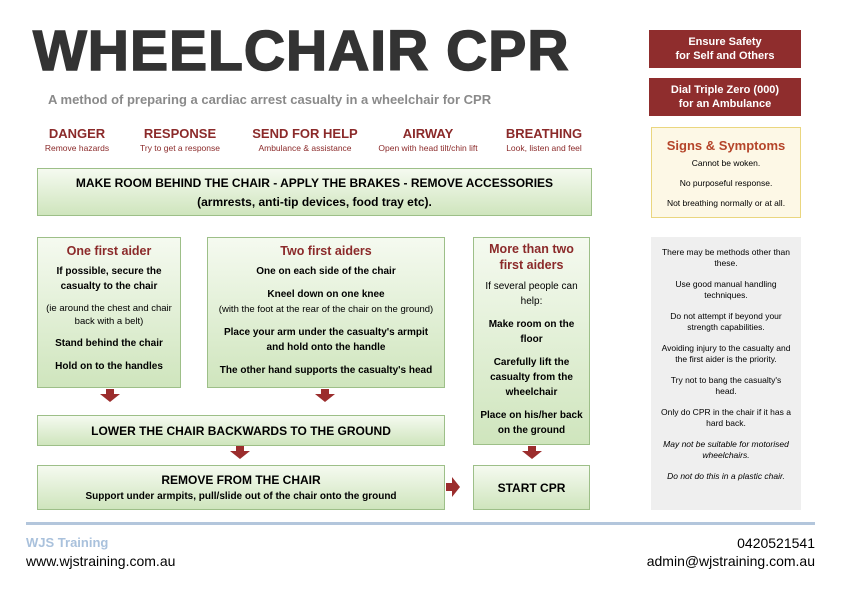  I want to click on footer-website: www.wjstraining.com.au, so click(101, 561).